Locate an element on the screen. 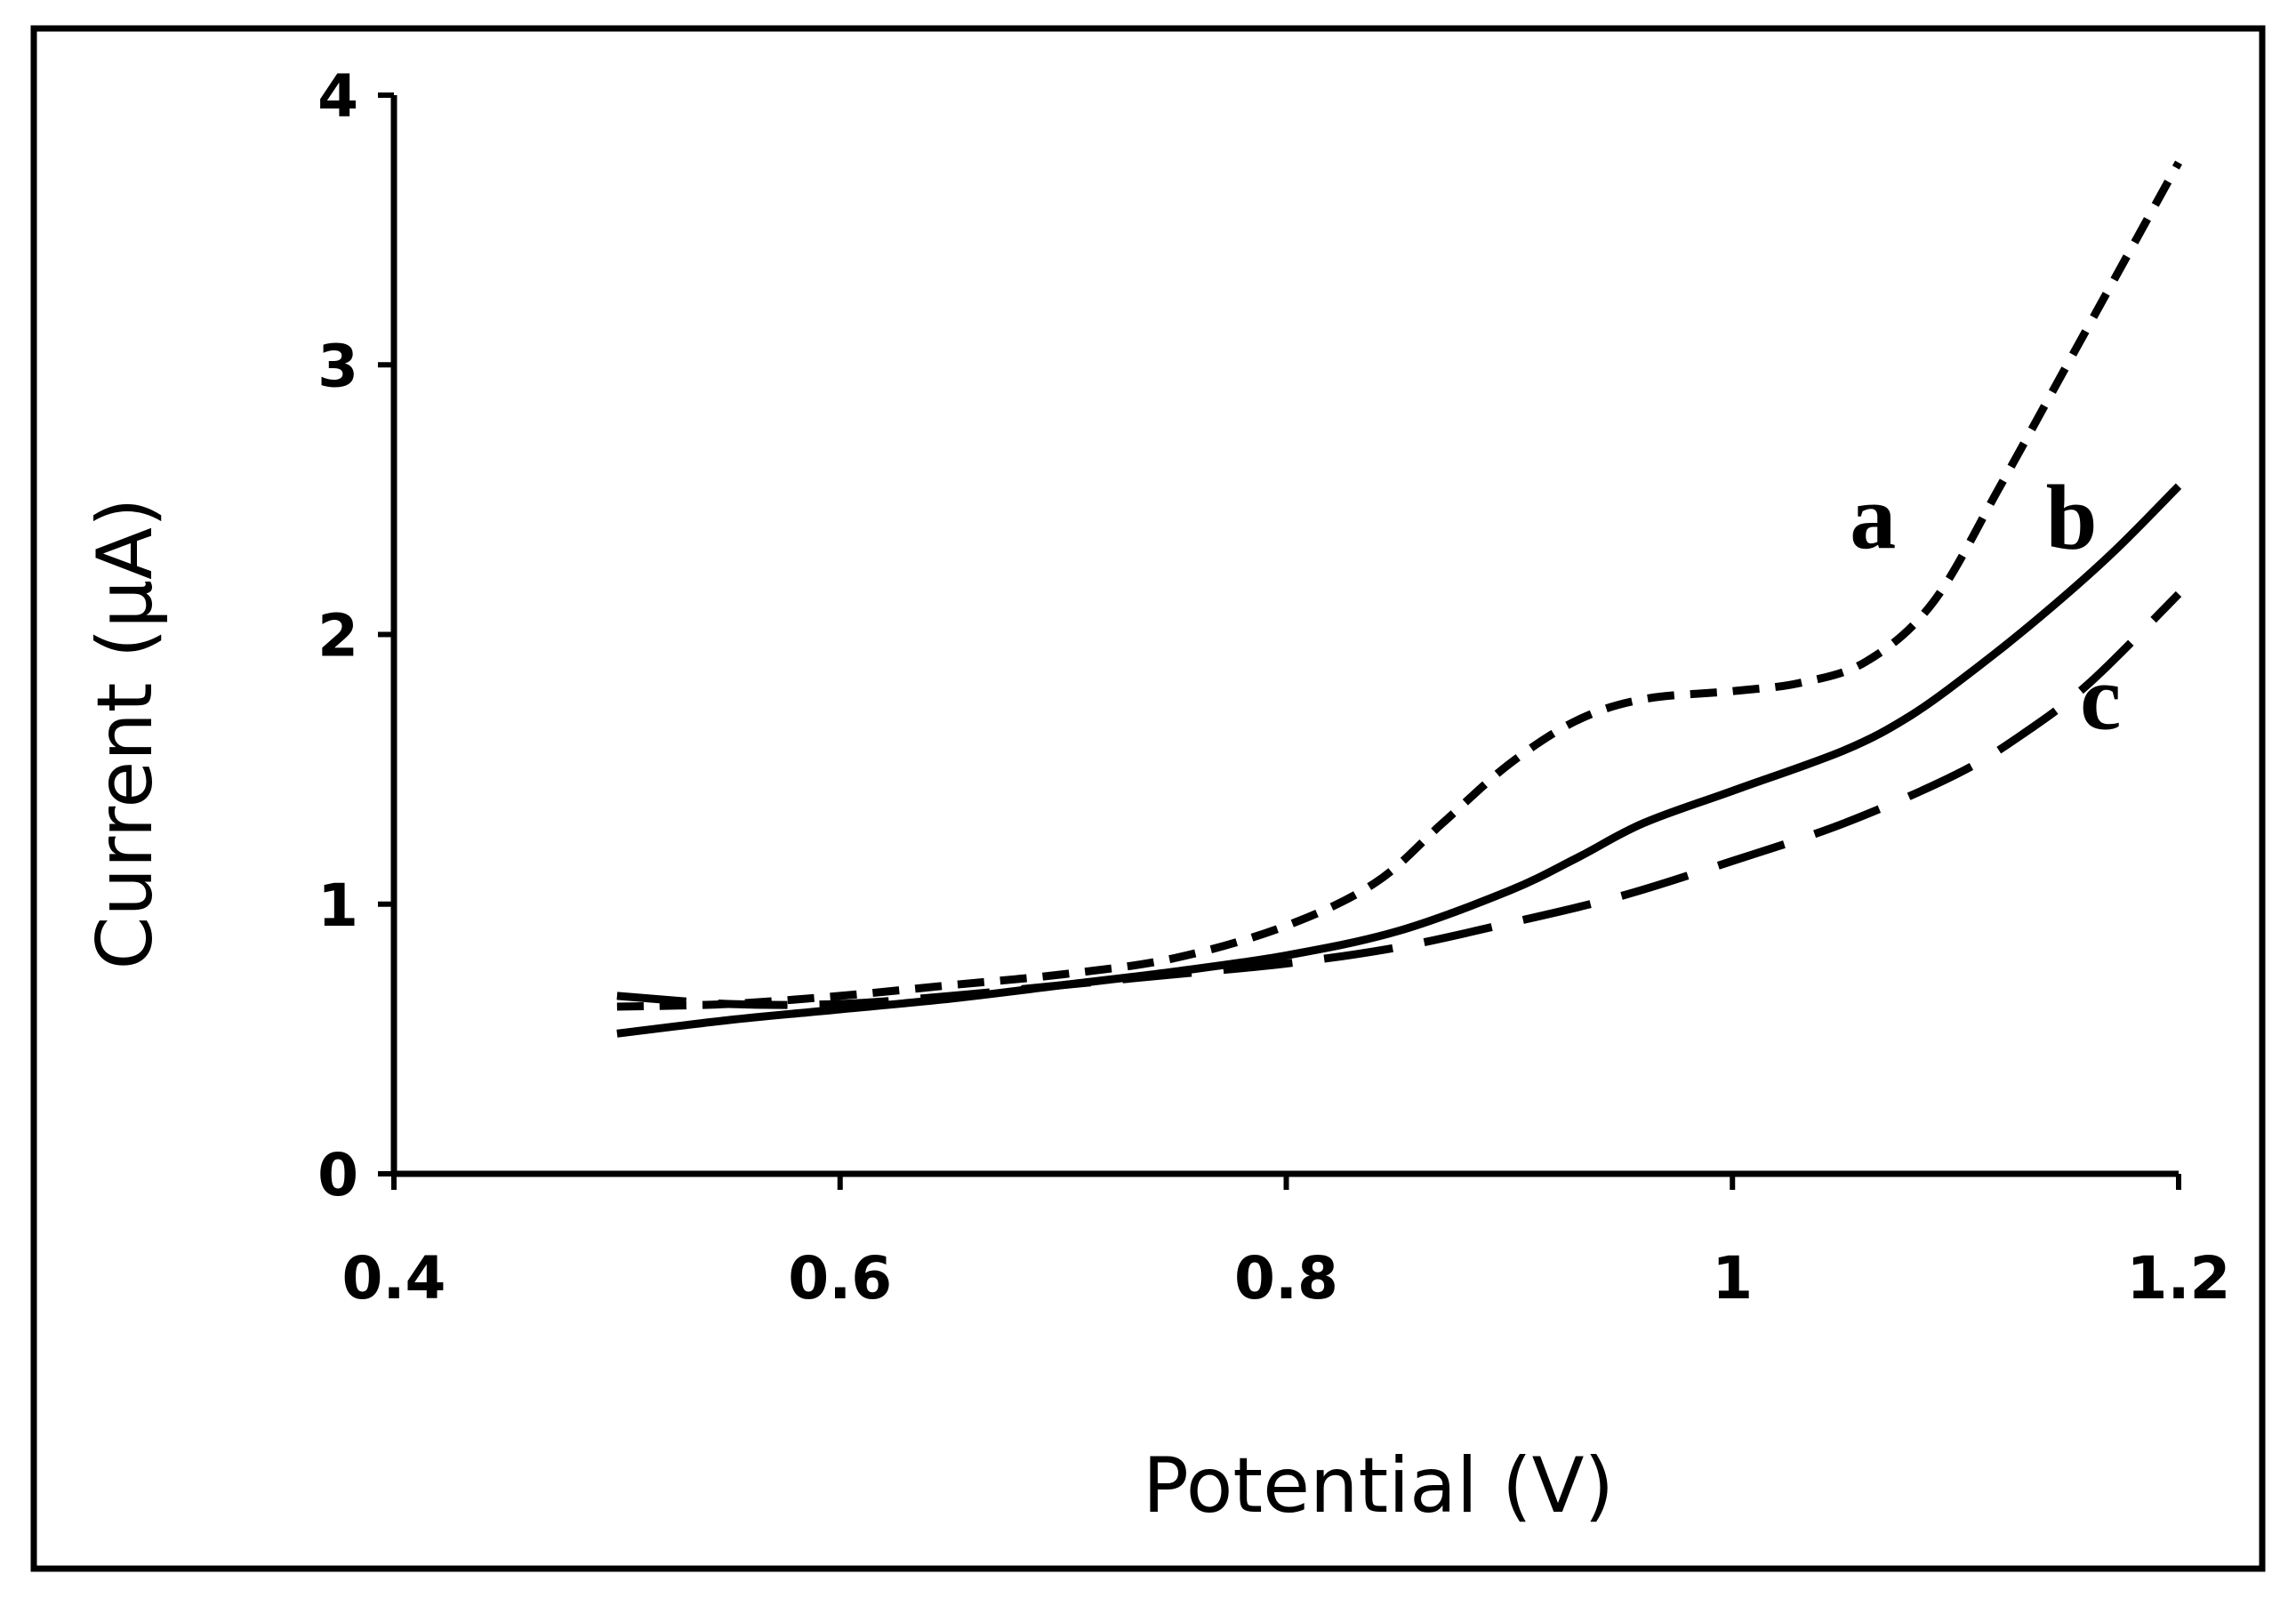  y-tick-label: 0 is located at coordinates (337, 1175).